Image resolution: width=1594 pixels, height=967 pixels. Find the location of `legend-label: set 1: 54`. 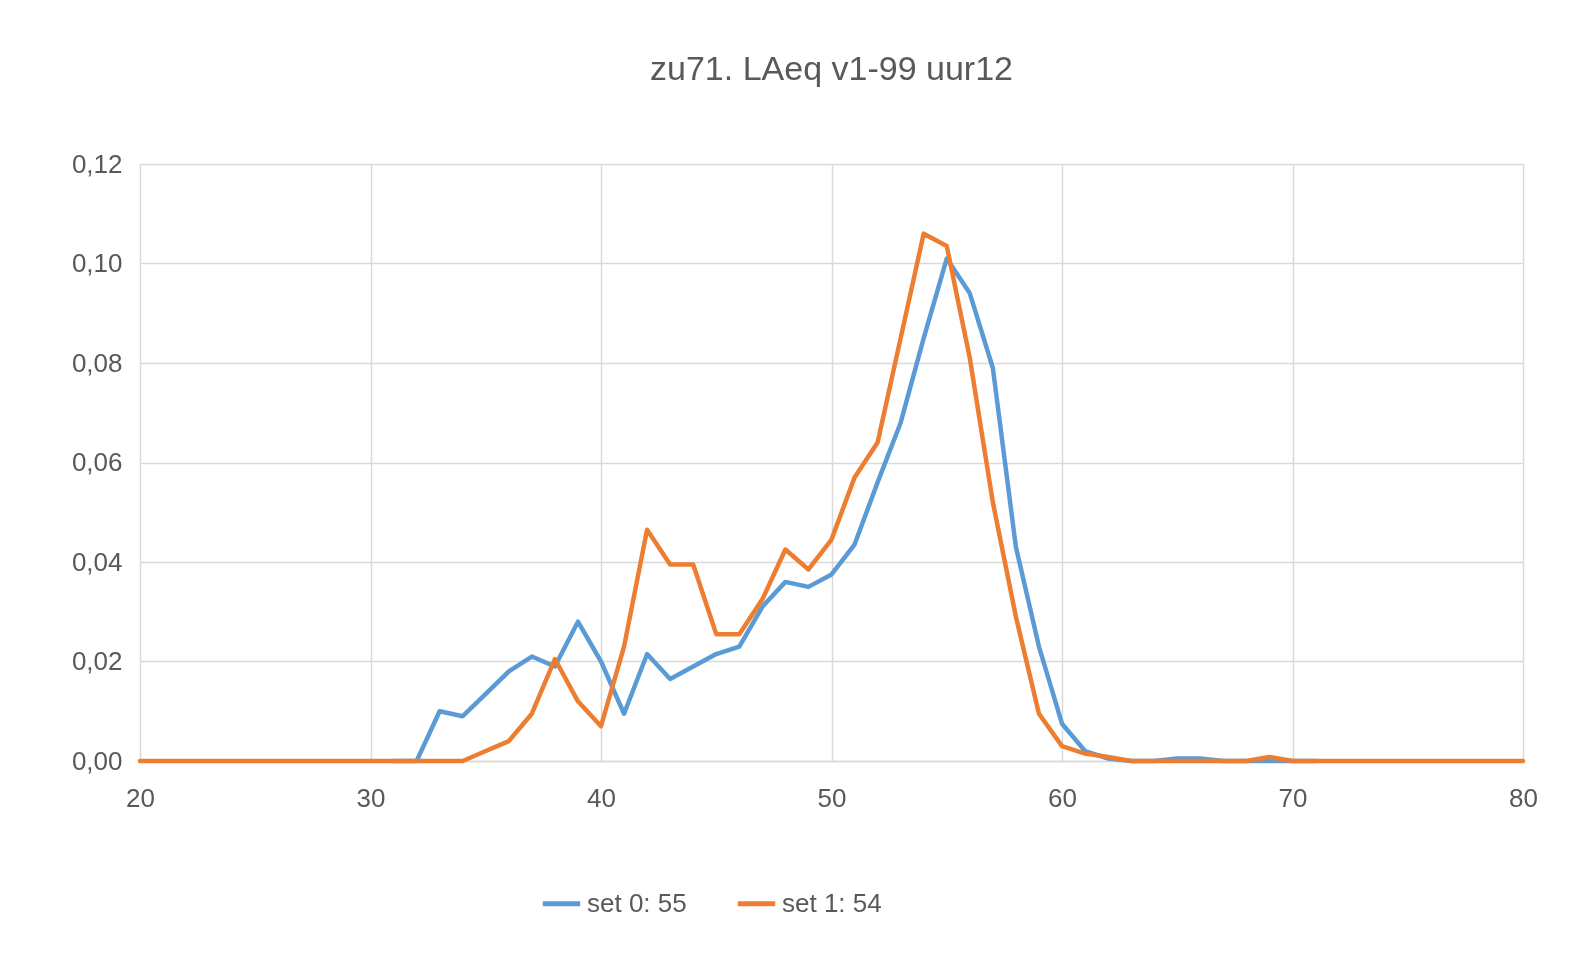

legend-label: set 1: 54 is located at coordinates (832, 902).